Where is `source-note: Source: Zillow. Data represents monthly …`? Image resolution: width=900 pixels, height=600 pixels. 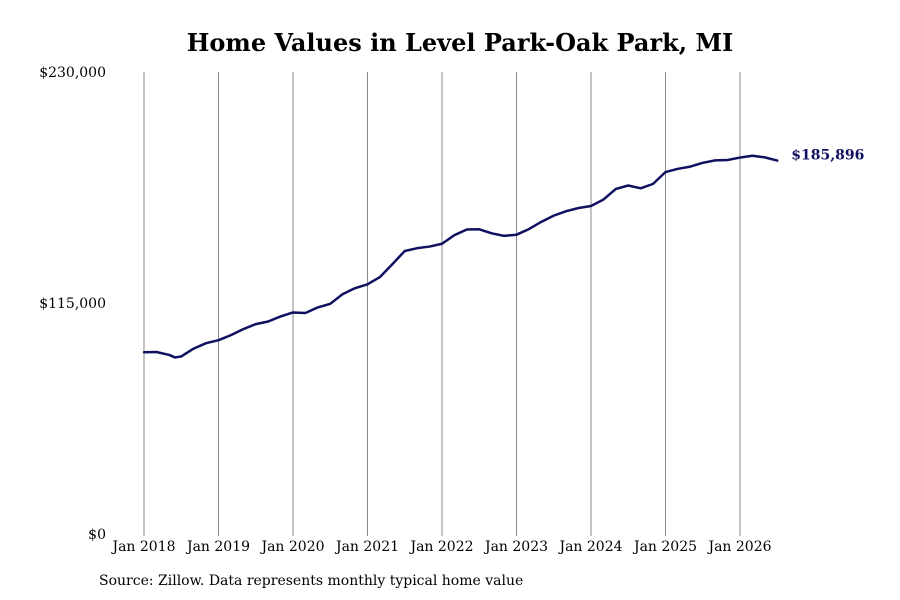
source-note: Source: Zillow. Data represents monthly … is located at coordinates (311, 581).